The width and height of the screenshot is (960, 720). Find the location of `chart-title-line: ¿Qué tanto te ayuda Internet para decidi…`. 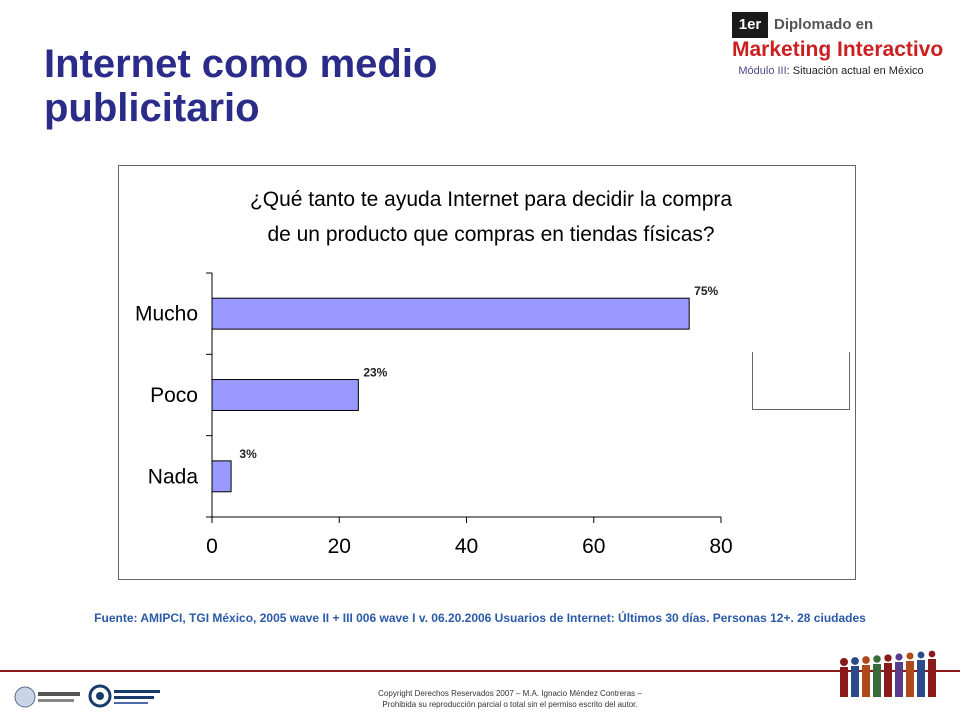

chart-title-line: ¿Qué tanto te ayuda Internet para decidi… is located at coordinates (491, 199).